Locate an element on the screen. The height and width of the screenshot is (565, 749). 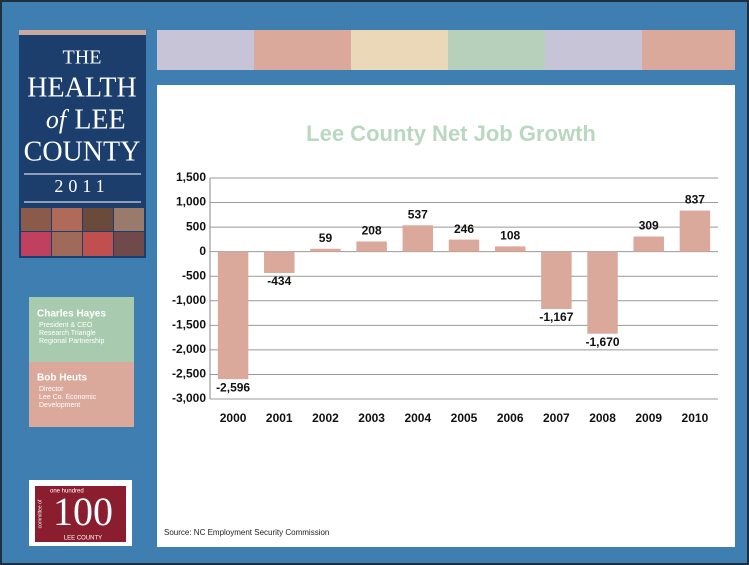
y-tick-label: -3,000 is located at coordinates (189, 398).